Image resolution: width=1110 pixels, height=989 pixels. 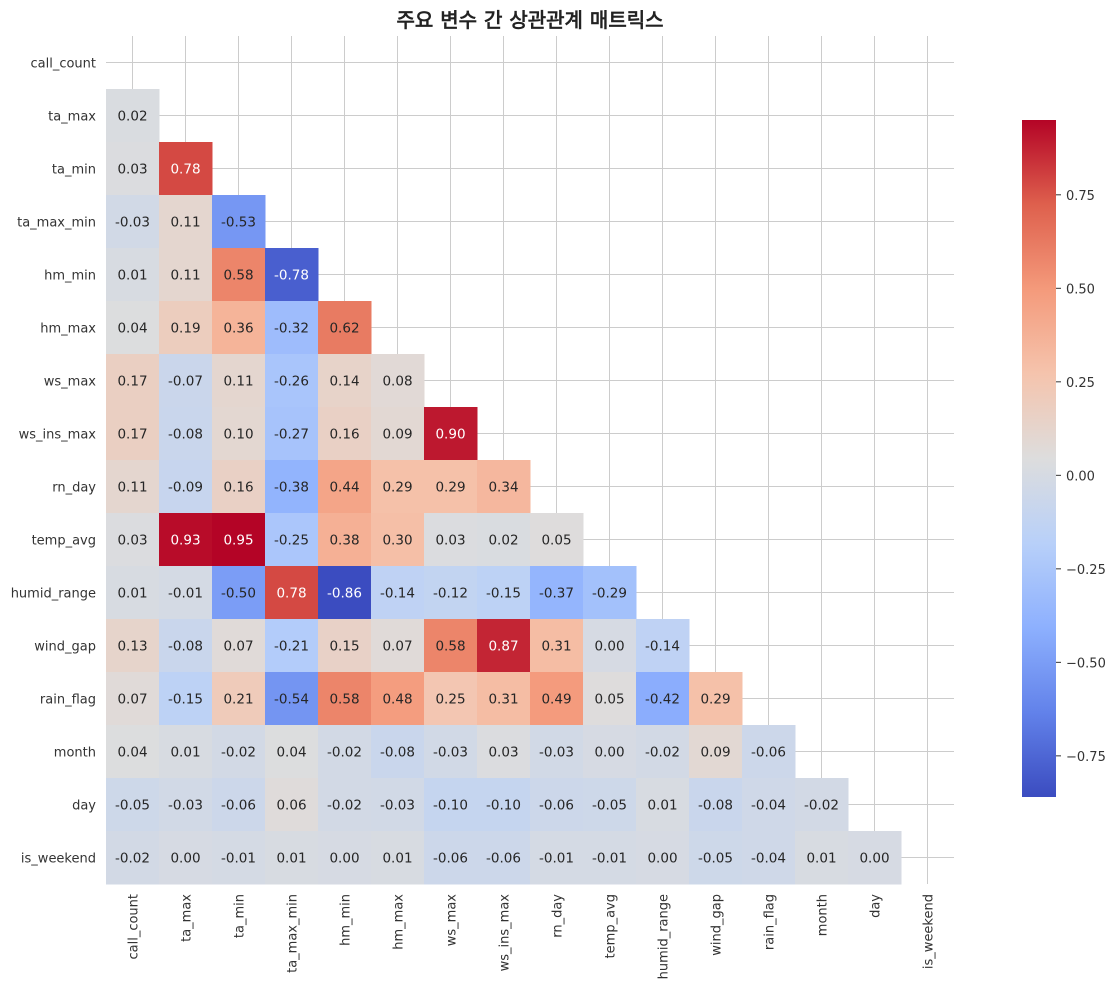 What do you see at coordinates (133, 487) in the screenshot?
I see `heatmap-cell-rn_day-call_count` at bounding box center [133, 487].